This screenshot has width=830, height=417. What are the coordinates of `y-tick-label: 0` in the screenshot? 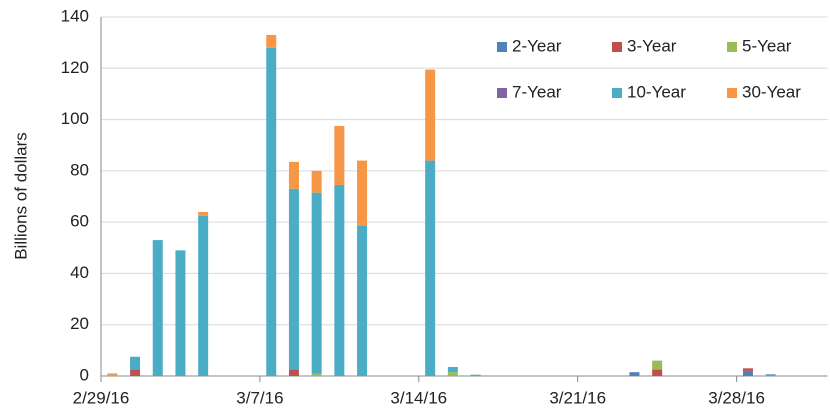 It's located at (84, 374).